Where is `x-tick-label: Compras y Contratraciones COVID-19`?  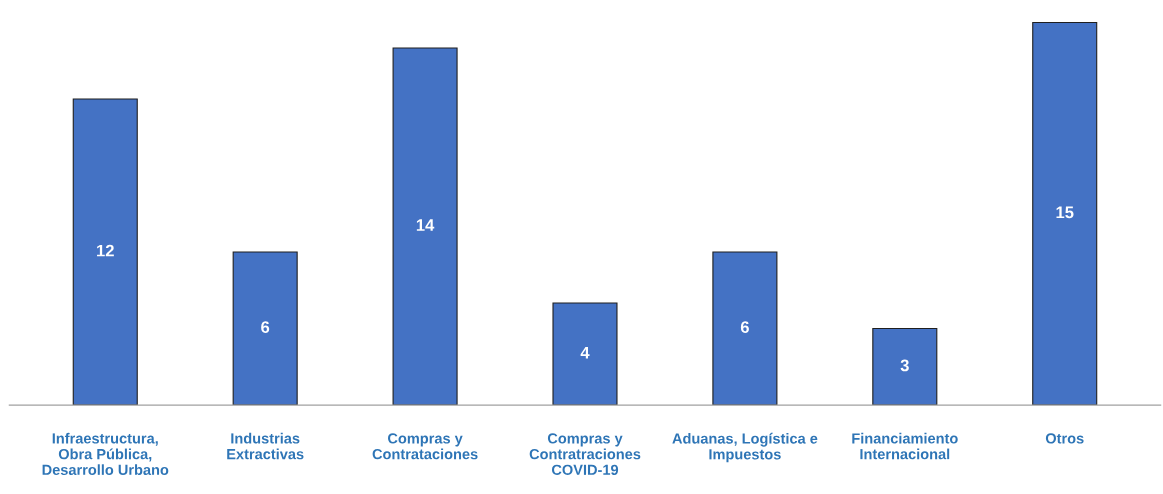
x-tick-label: Compras y Contratraciones COVID-19 is located at coordinates (585, 454).